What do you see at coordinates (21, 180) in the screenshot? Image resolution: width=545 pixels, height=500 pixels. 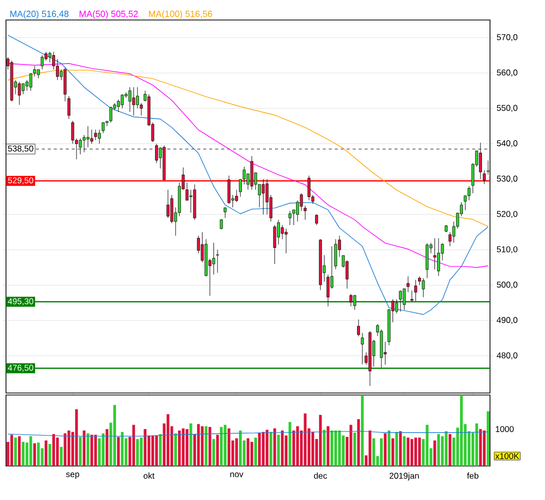 I see `ref-line-label: 529,50` at bounding box center [21, 180].